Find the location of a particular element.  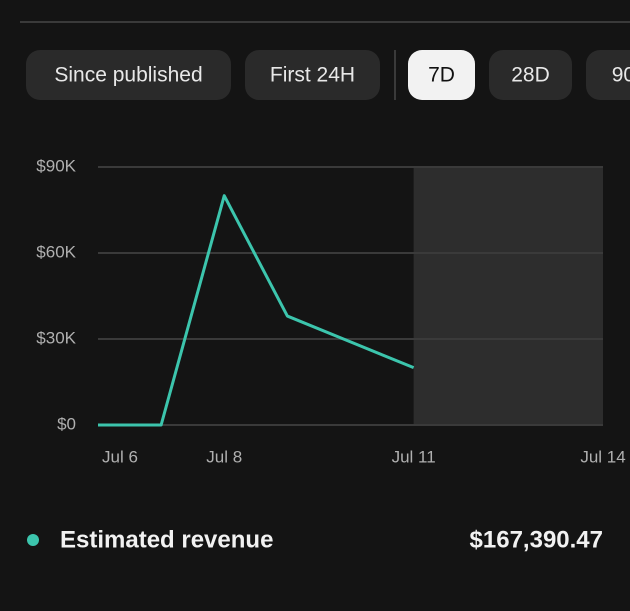

tab-label: First 24H is located at coordinates (312, 75).